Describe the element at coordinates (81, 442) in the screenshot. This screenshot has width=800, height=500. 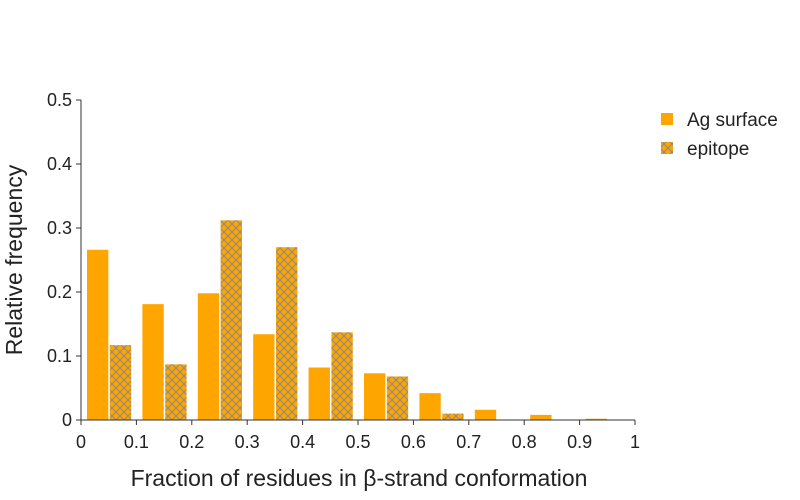
I see `x-tick-label: 0` at that location.